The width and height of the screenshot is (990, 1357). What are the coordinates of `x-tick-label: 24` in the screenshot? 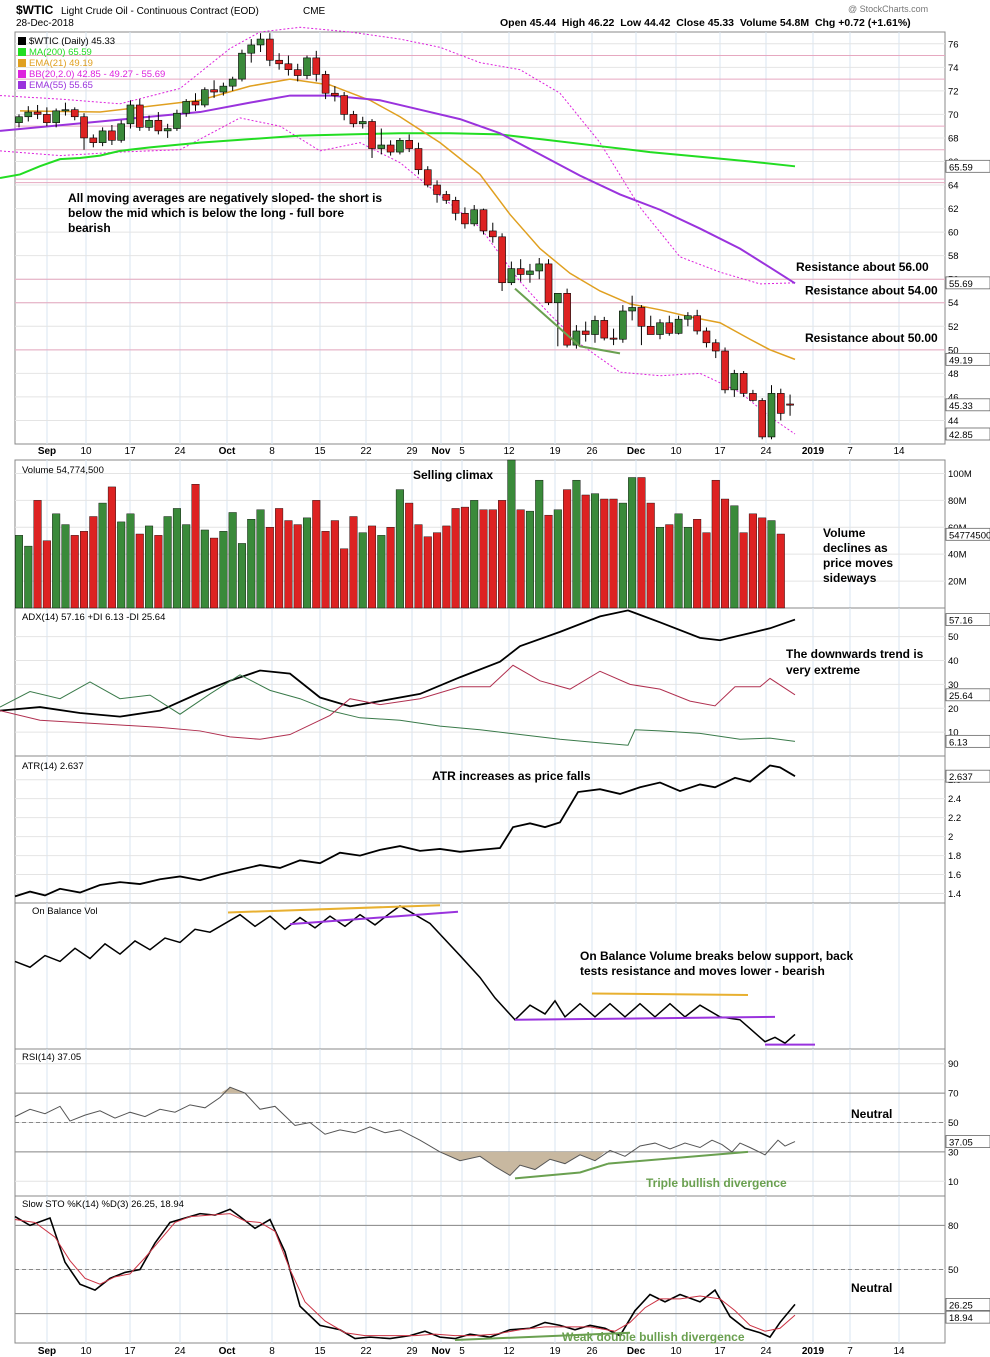 It's located at (180, 451).